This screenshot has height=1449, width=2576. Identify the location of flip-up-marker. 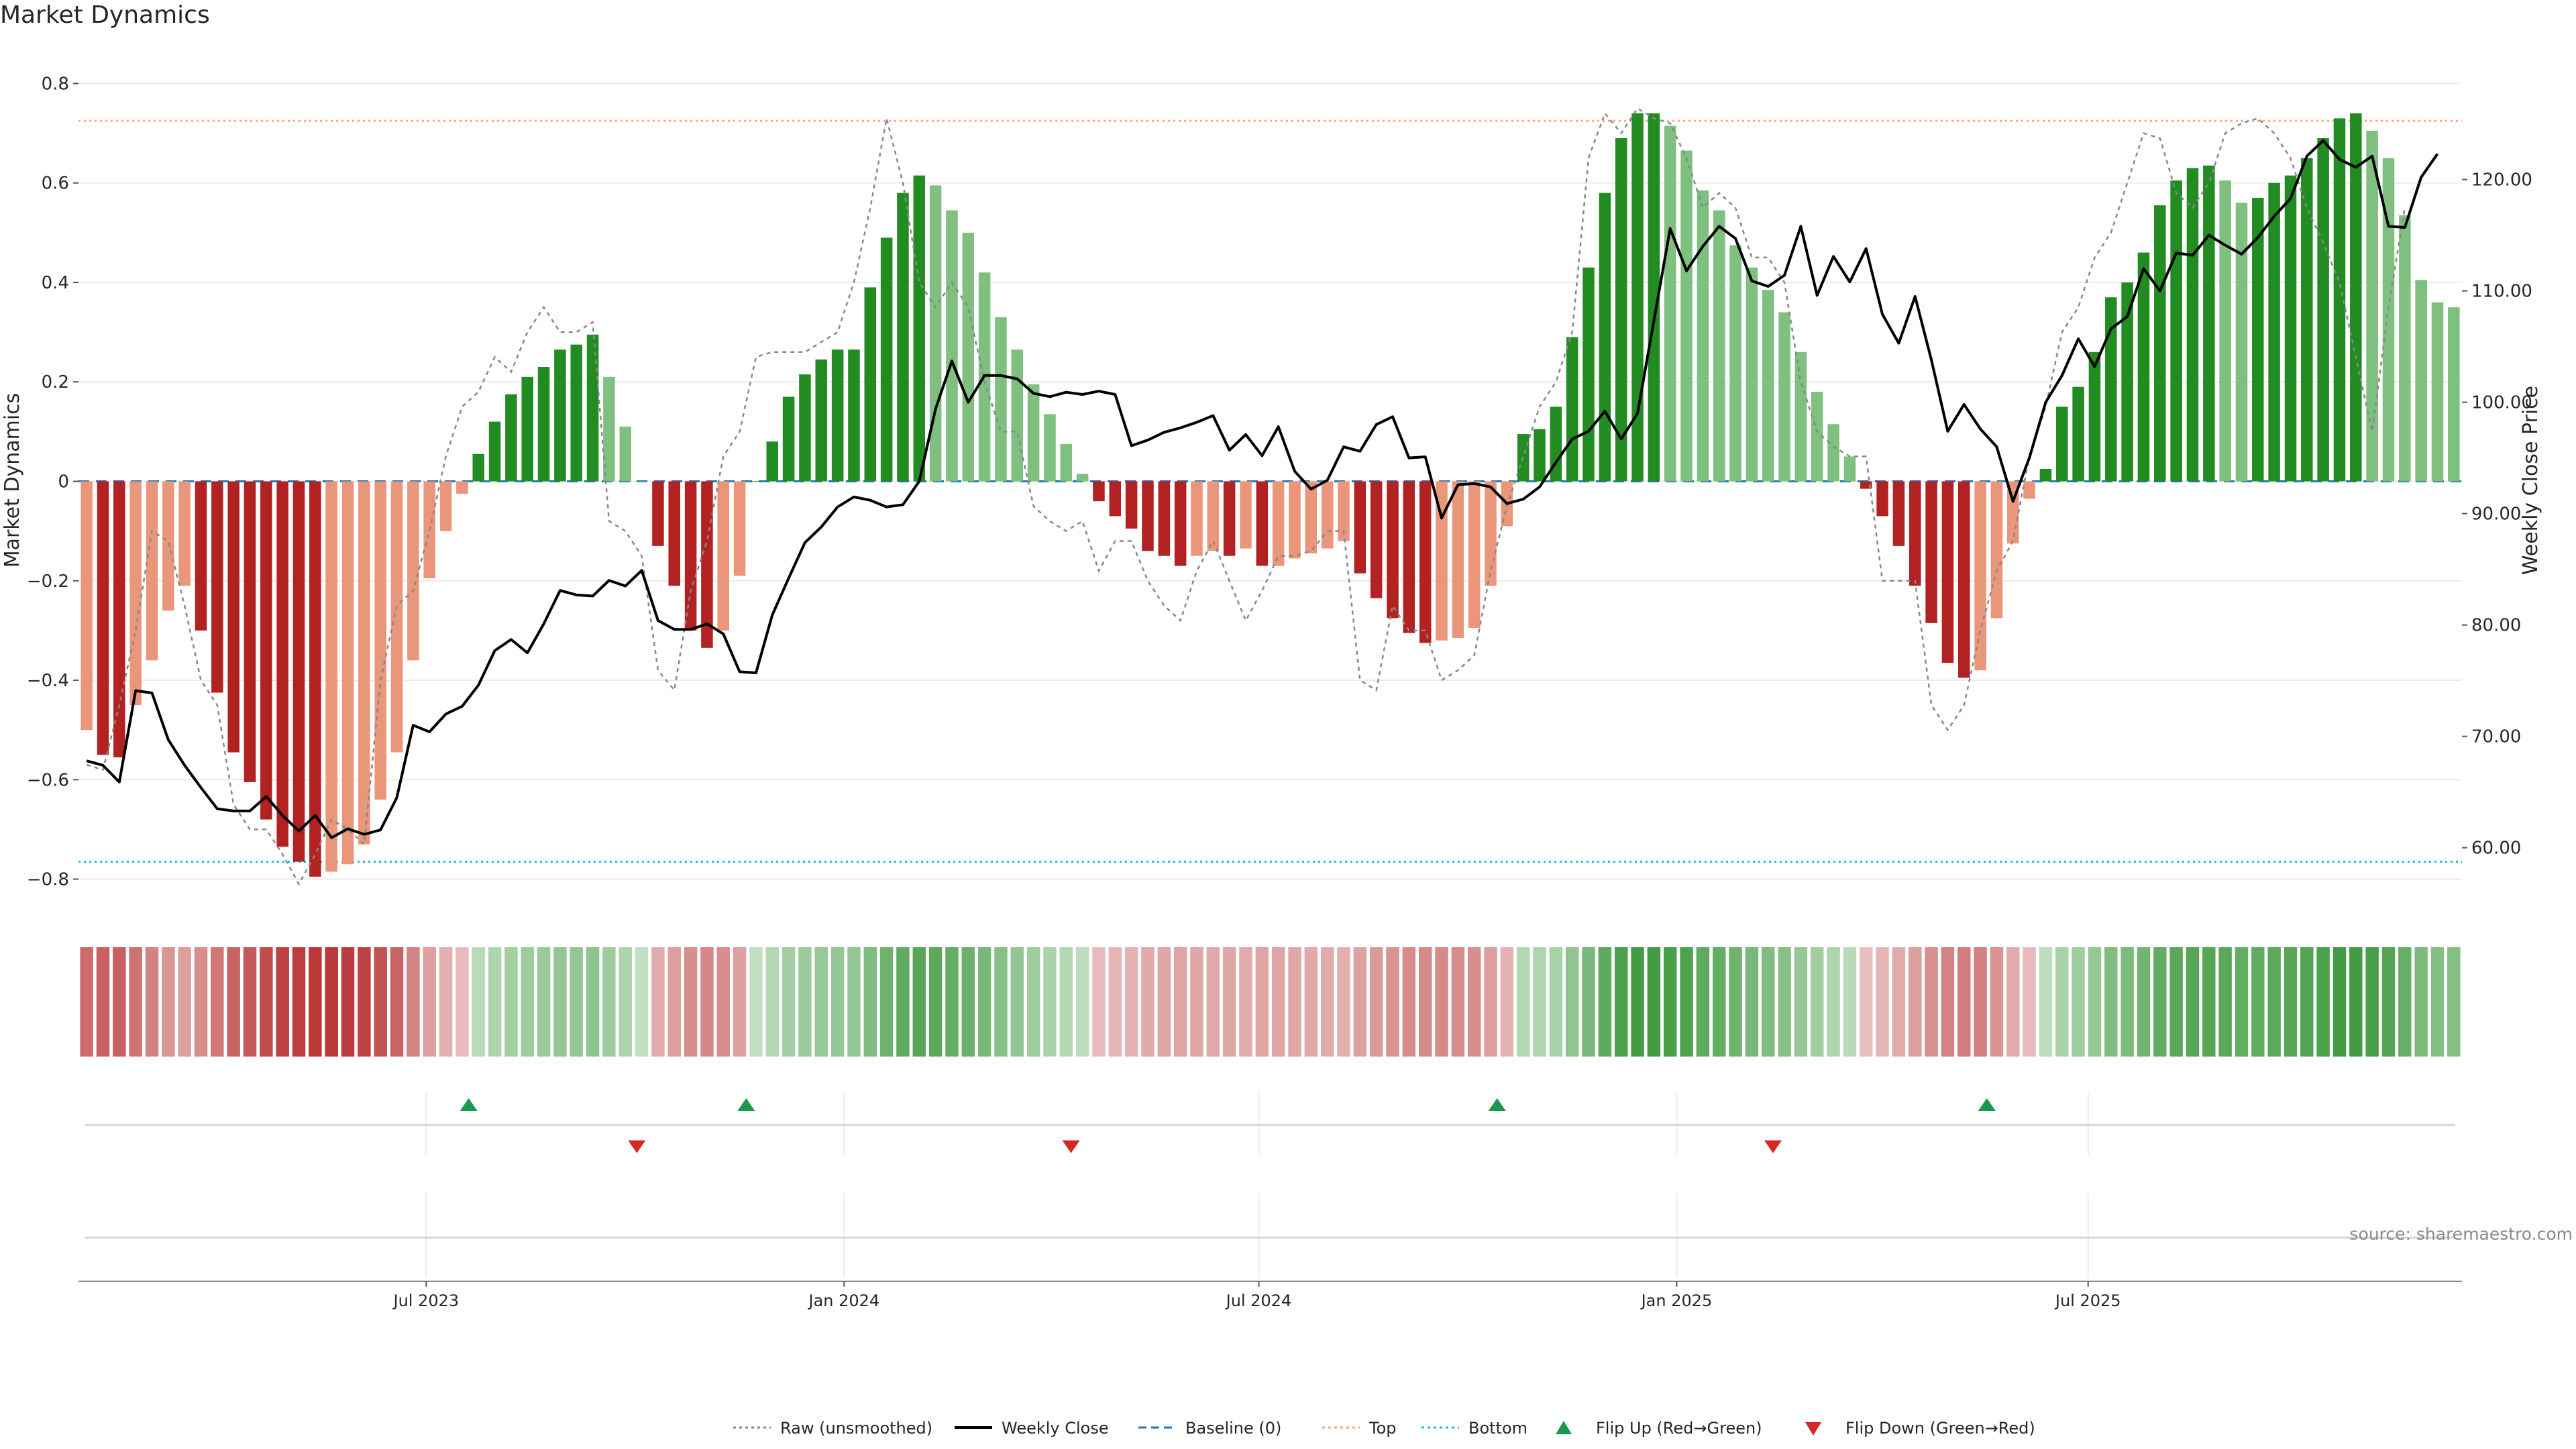
(746, 1104).